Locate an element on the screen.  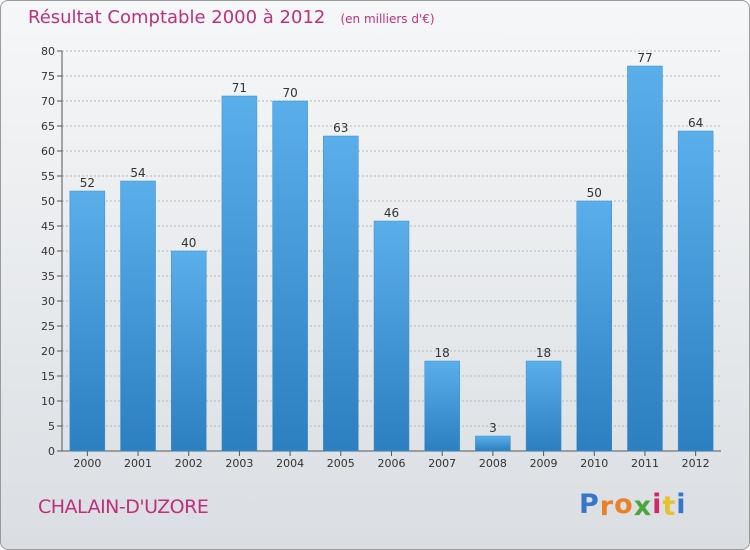
y-tick-label: 10 is located at coordinates (48, 401).